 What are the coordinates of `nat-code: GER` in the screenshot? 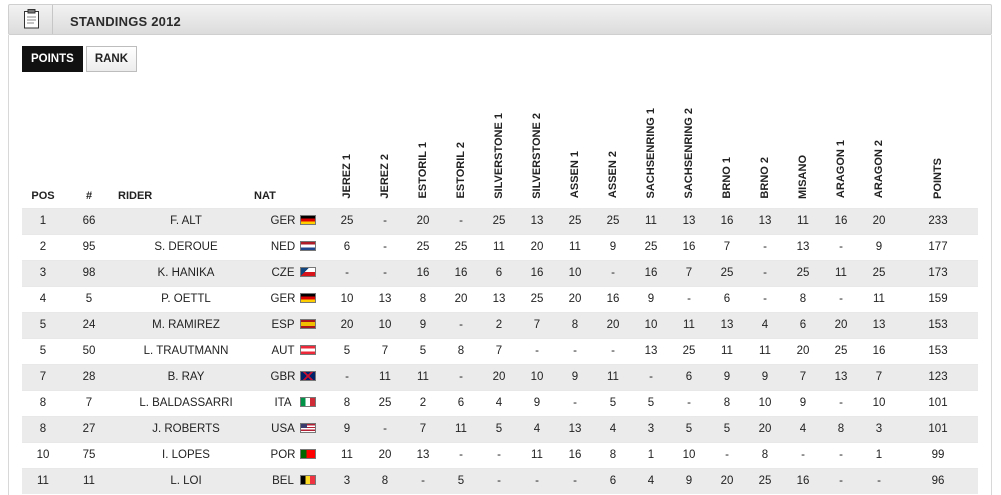 It's located at (283, 221).